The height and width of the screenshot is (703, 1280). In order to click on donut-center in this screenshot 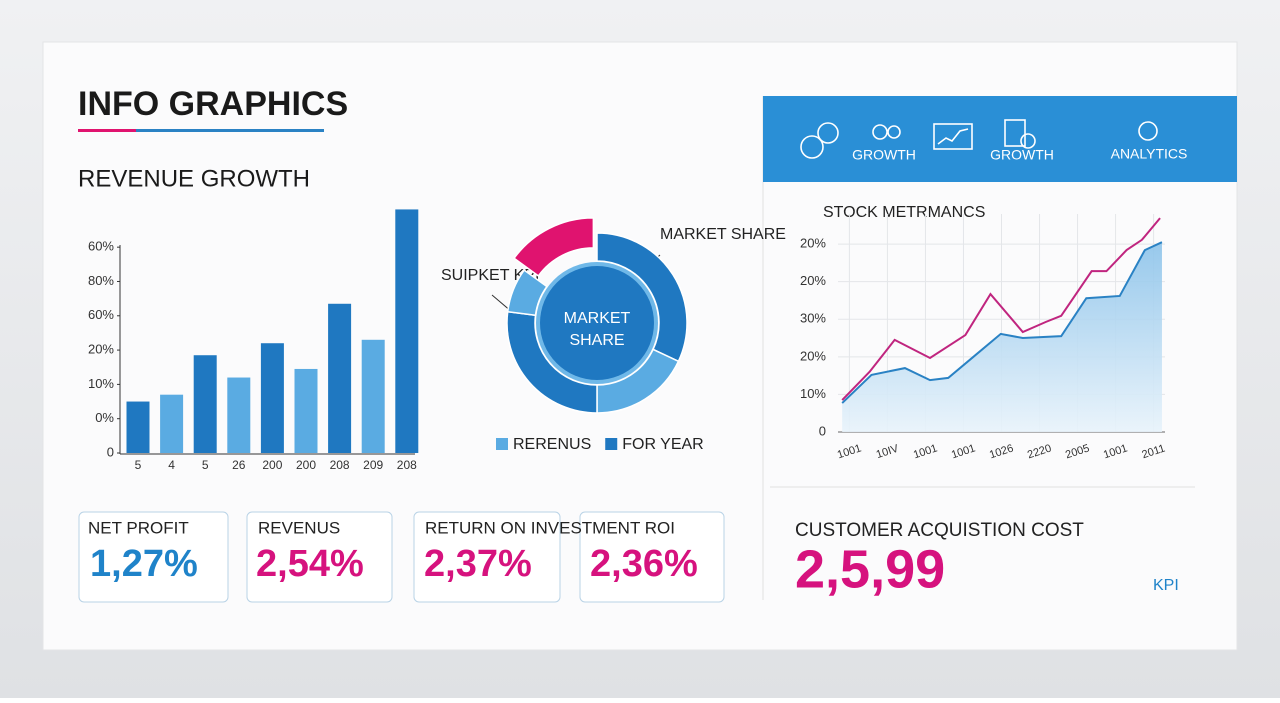, I will do `click(597, 323)`.